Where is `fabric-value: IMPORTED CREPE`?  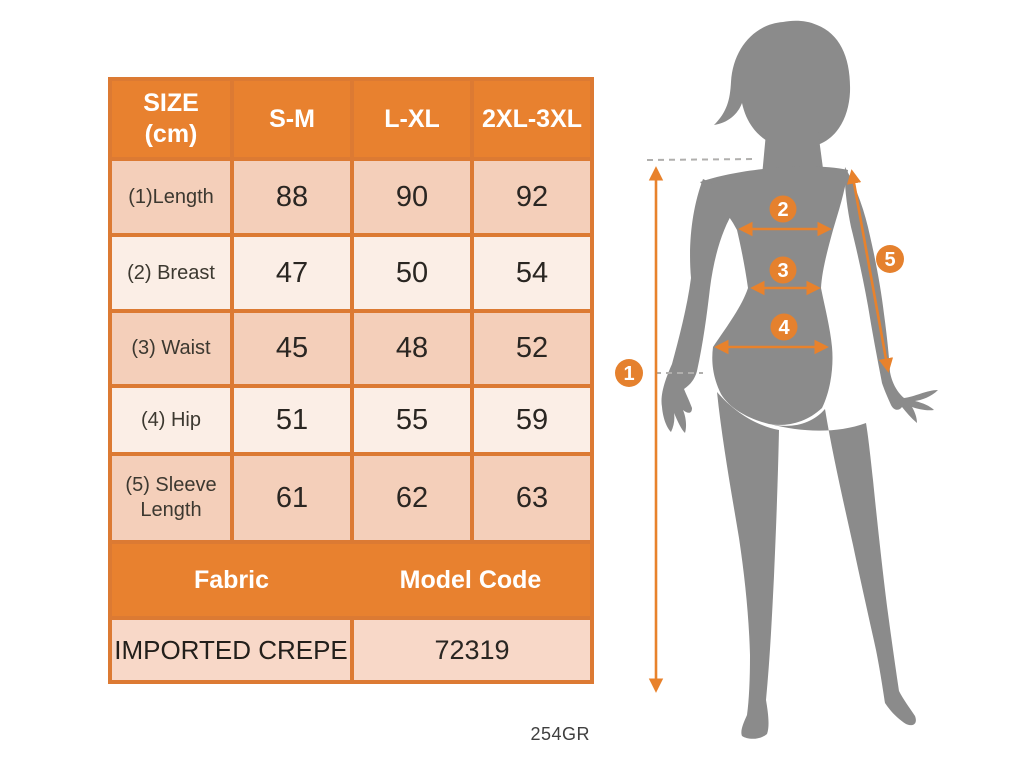 fabric-value: IMPORTED CREPE is located at coordinates (231, 650).